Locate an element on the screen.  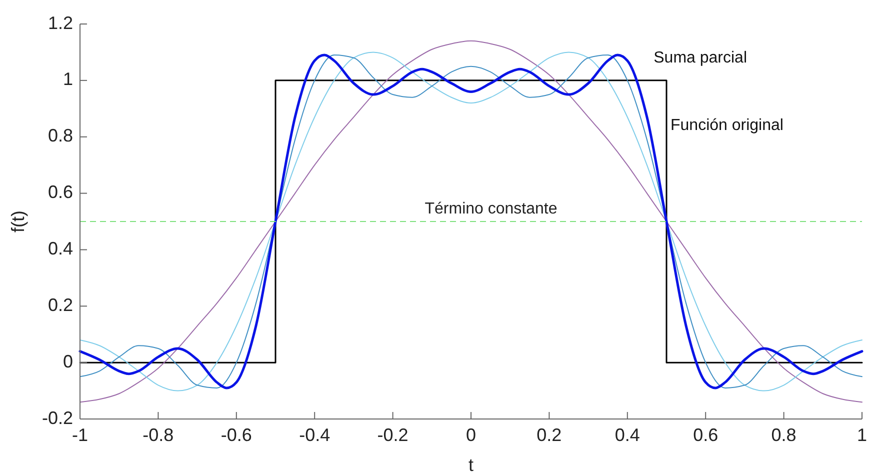
x-tick-label: -0.4 is located at coordinates (314, 435).